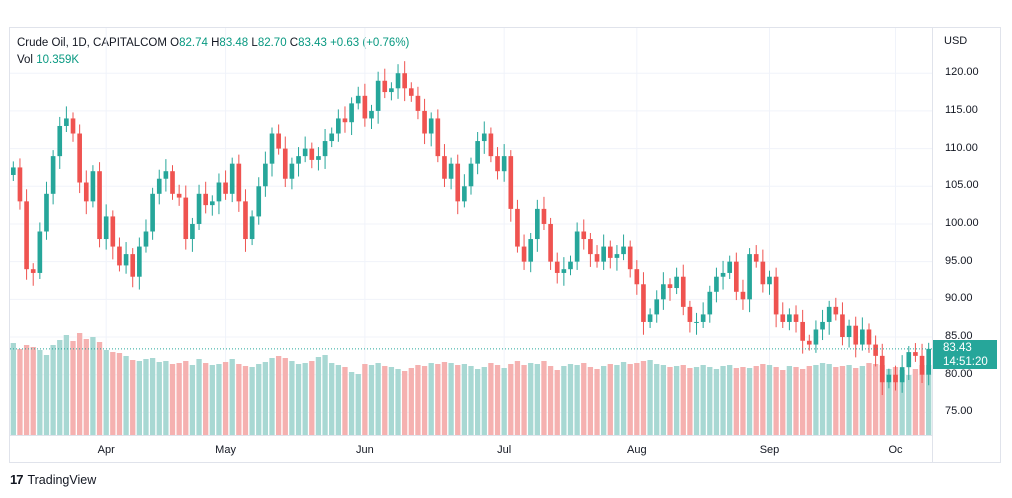  What do you see at coordinates (53, 479) in the screenshot?
I see `tradingview-brand: 17 TradingView` at bounding box center [53, 479].